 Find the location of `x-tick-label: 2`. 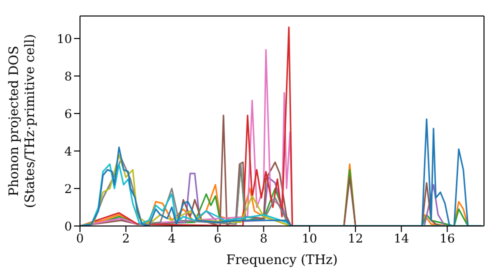

x-tick-label: 2 is located at coordinates (126, 239).